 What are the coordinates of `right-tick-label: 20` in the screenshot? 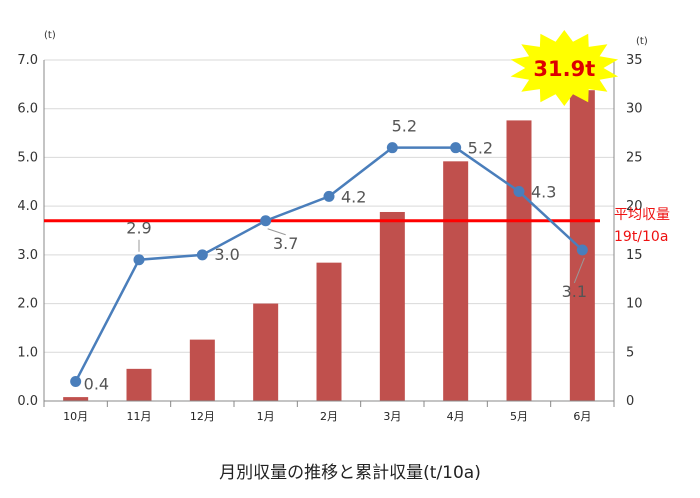 It's located at (634, 206).